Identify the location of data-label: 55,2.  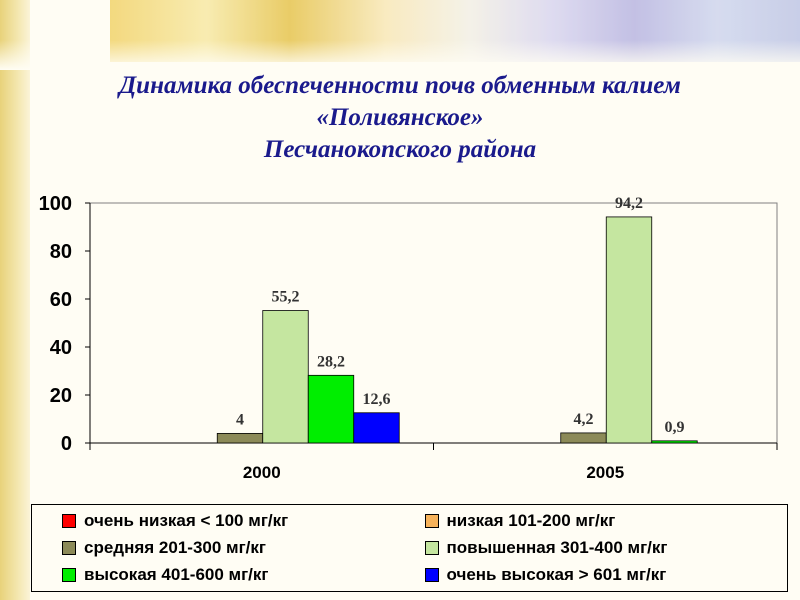
(286, 297).